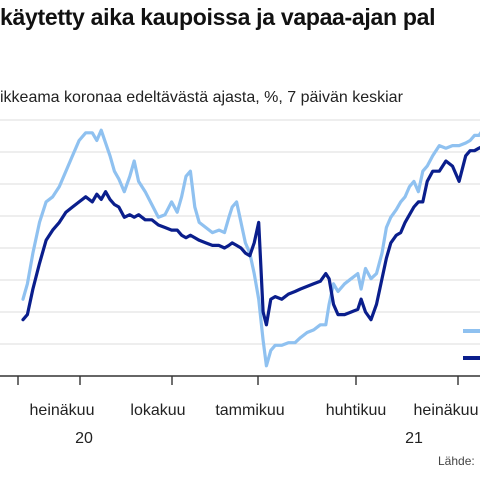 This screenshot has height=480, width=480. I want to click on x-tick-label-0: heinäkuu, so click(62, 410).